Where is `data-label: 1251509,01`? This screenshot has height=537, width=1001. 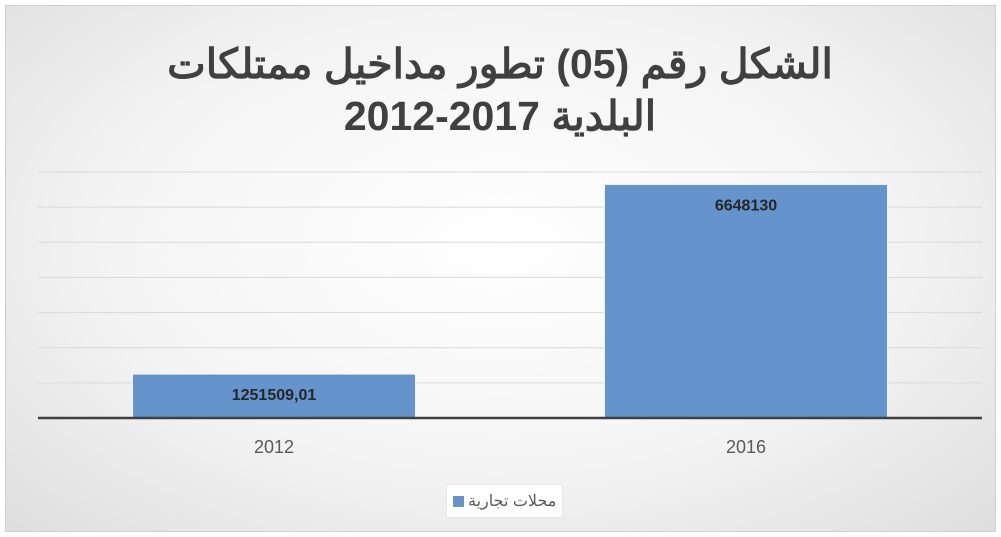 data-label: 1251509,01 is located at coordinates (274, 395).